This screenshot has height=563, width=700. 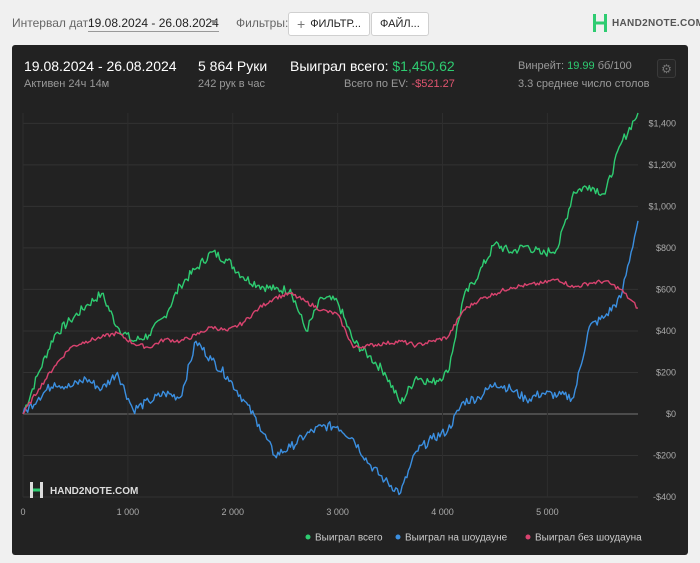 What do you see at coordinates (614, 66) in the screenshot?
I see `winrate-unit: бб/100` at bounding box center [614, 66].